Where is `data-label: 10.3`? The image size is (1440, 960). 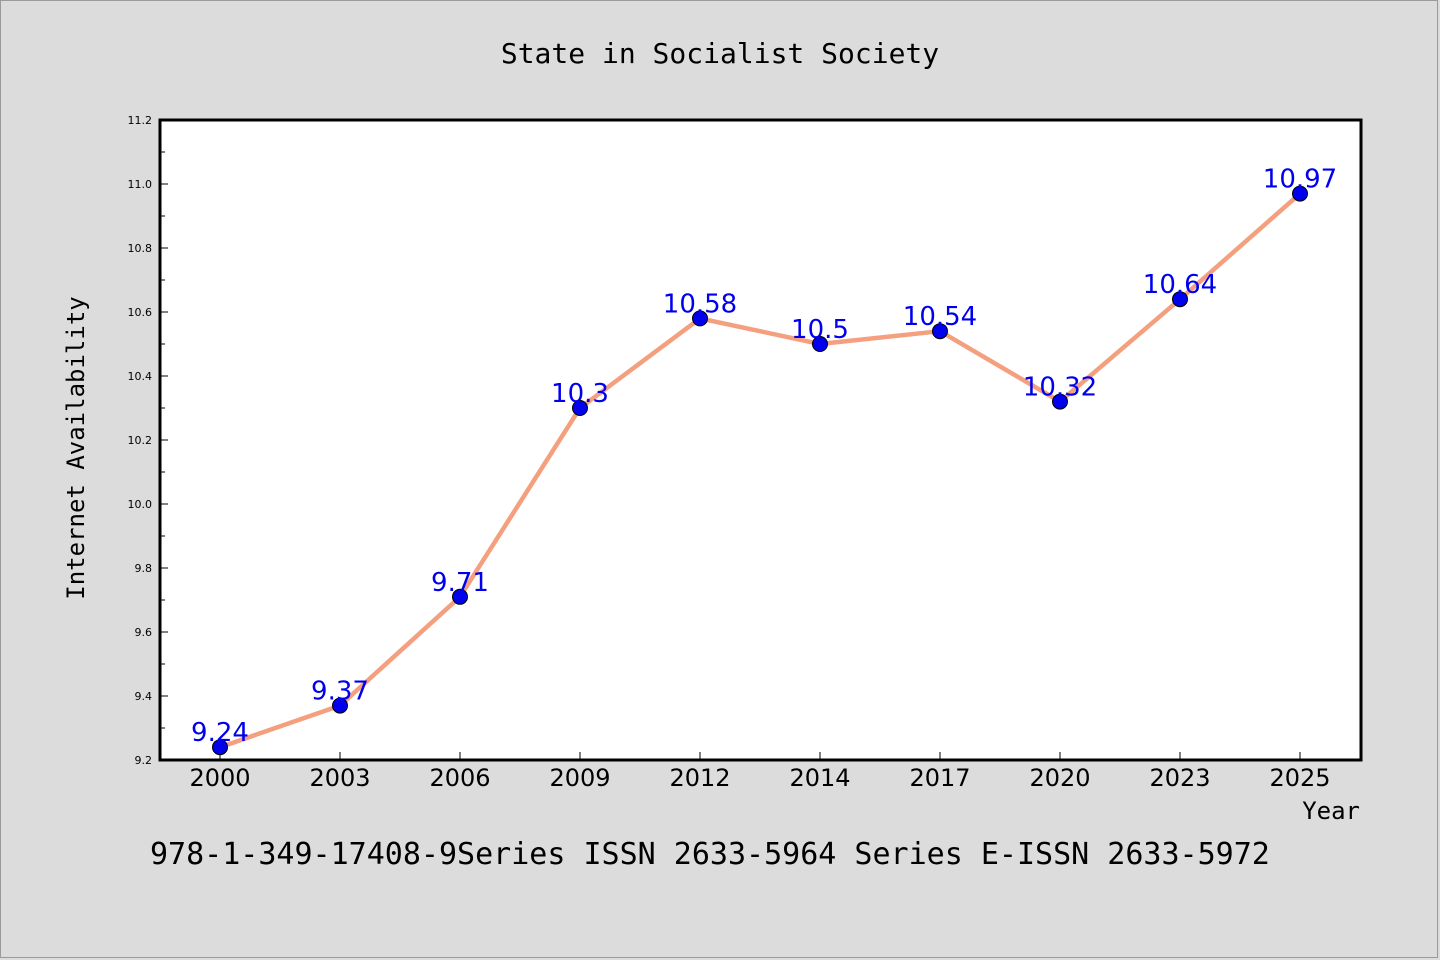 data-label: 10.3 is located at coordinates (580, 394).